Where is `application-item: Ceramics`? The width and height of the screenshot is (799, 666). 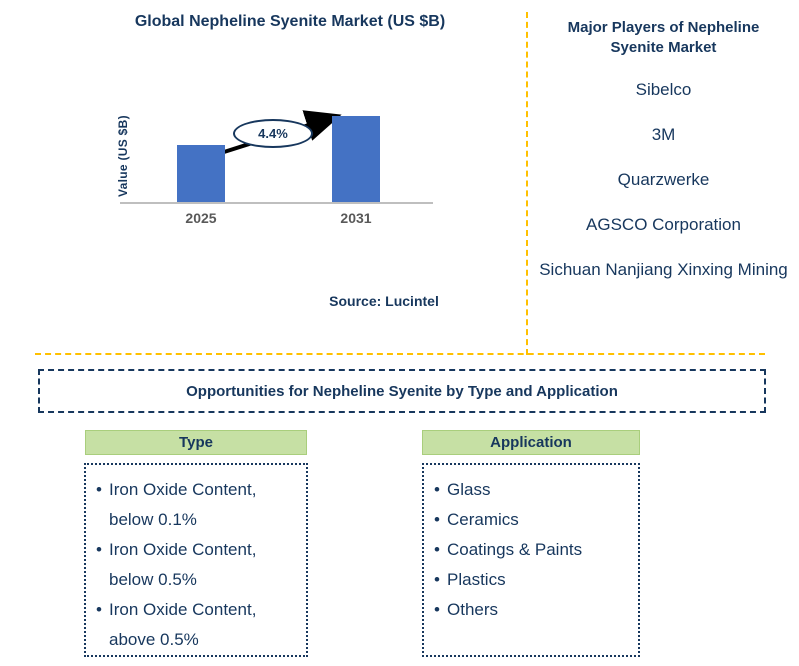 application-item: Ceramics is located at coordinates (531, 520).